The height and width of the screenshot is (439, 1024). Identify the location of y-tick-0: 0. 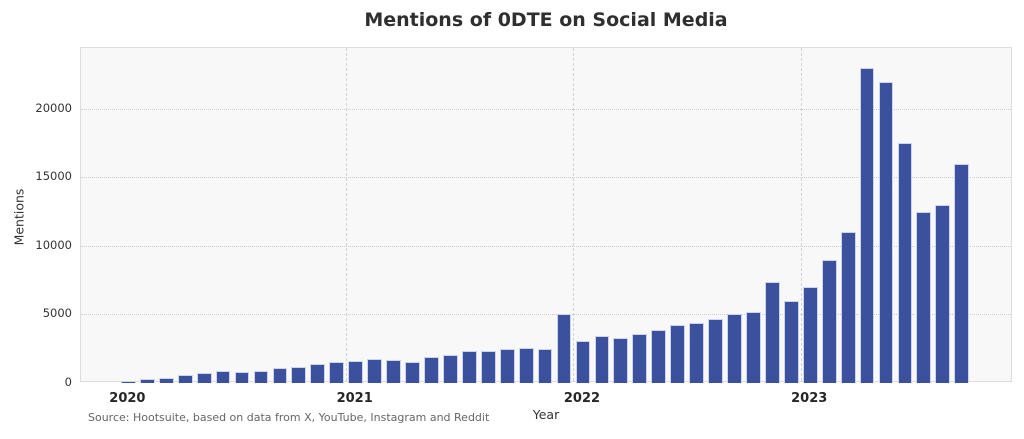
(68, 382).